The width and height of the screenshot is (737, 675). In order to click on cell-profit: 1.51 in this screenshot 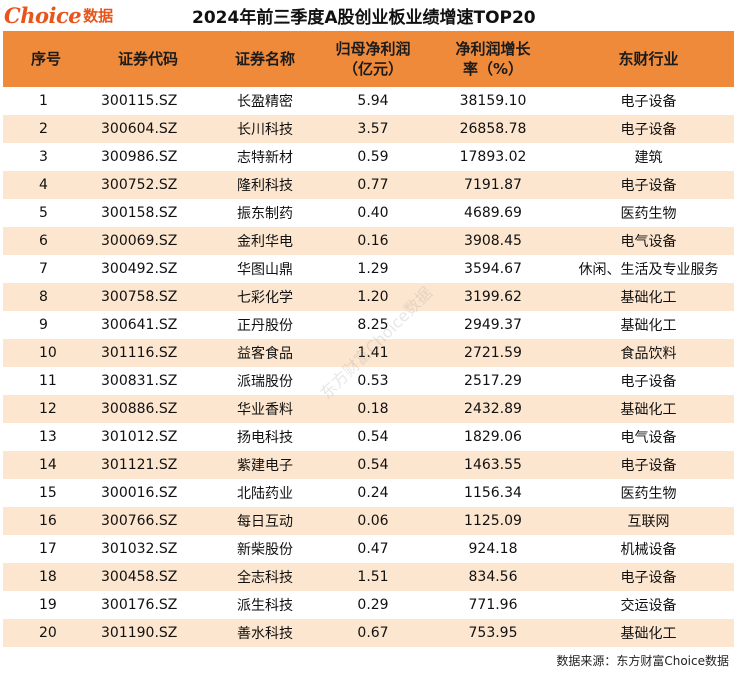, I will do `click(373, 577)`.